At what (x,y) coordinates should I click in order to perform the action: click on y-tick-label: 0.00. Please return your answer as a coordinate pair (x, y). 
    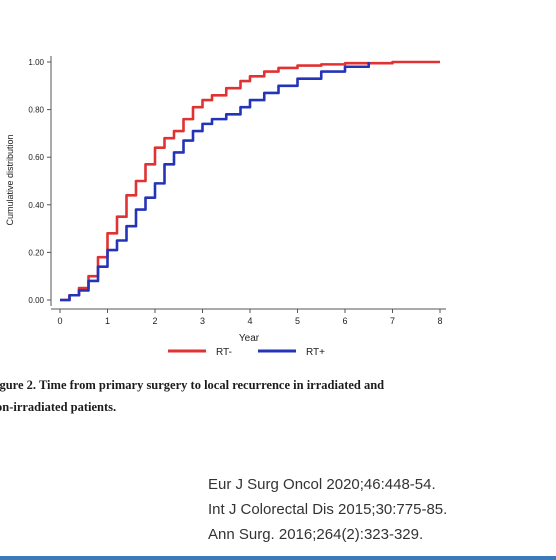
    Looking at the image, I should click on (36, 300).